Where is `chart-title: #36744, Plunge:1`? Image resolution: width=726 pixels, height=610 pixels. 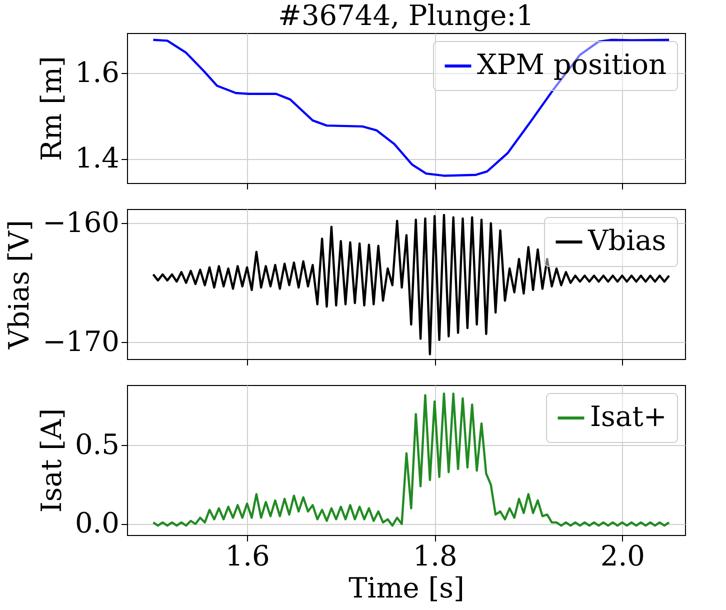
chart-title: #36744, Plunge:1 is located at coordinates (406, 16).